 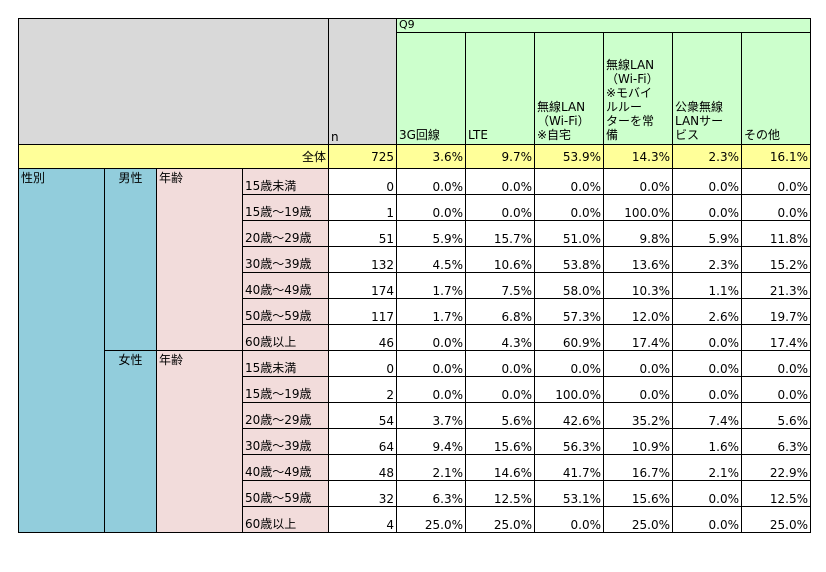 I want to click on q9-header: Q9, so click(x=603, y=25).